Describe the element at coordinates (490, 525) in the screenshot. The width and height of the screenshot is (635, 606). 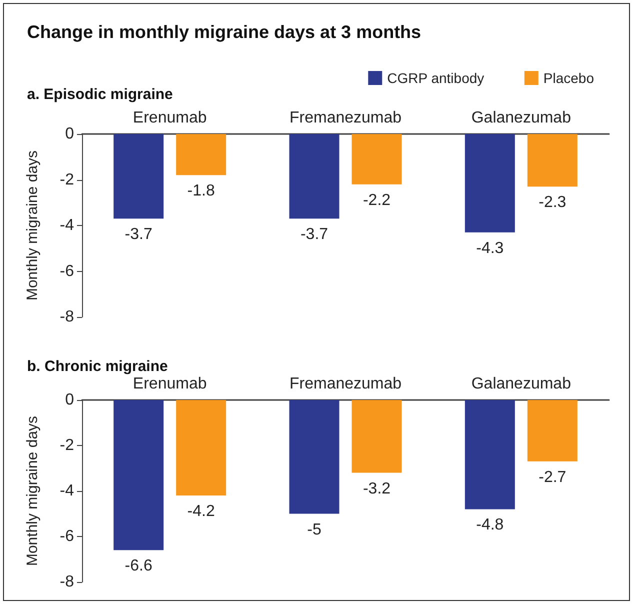
I see `data-label: -4.8` at that location.